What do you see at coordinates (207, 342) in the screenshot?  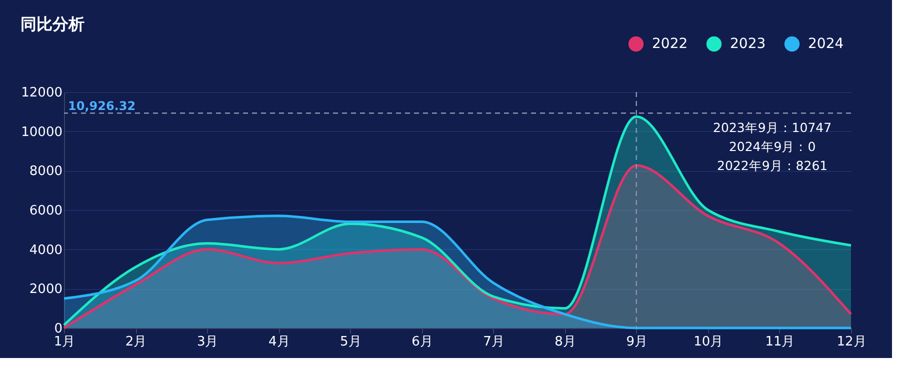 I see `x-tick-label: 3月` at bounding box center [207, 342].